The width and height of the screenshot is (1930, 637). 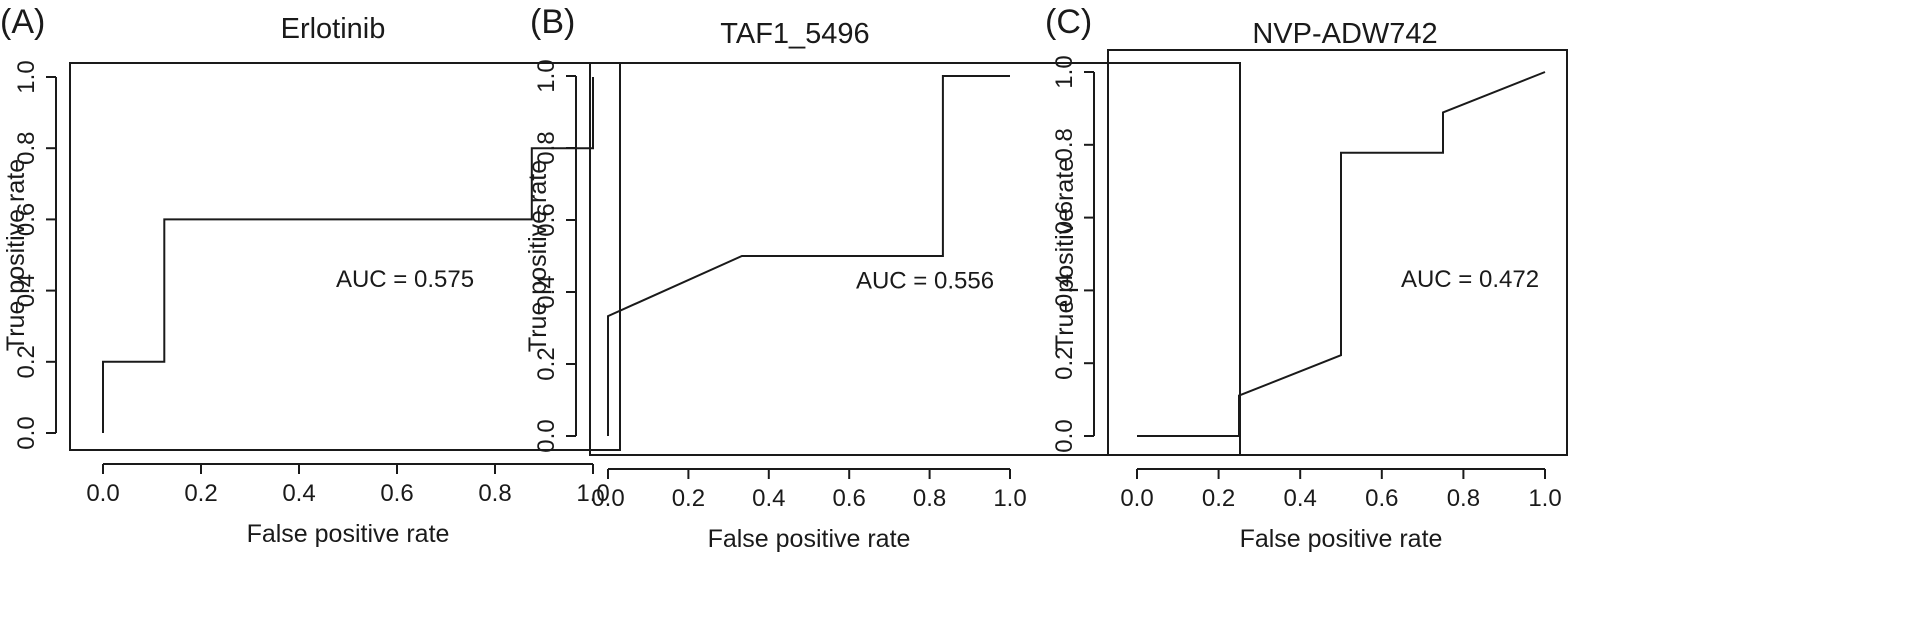 What do you see at coordinates (1470, 279) in the screenshot?
I see `auc-annotation: AUC = 0.472` at bounding box center [1470, 279].